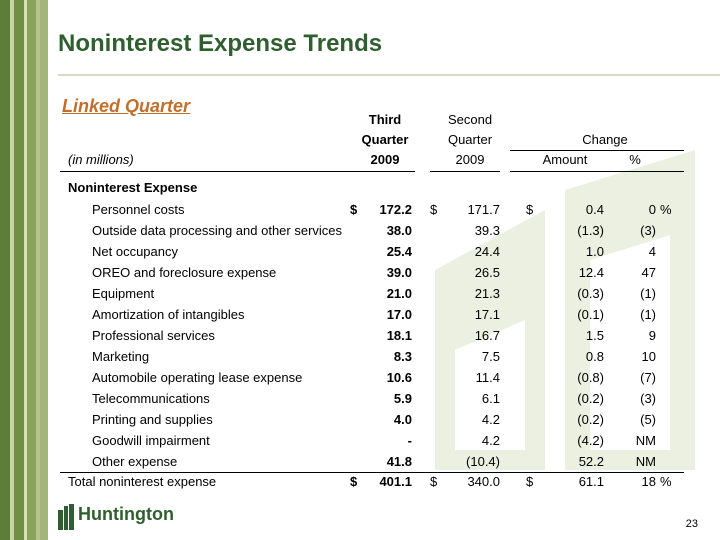 The height and width of the screenshot is (540, 720). Describe the element at coordinates (121, 356) in the screenshot. I see `row-label: Marketing` at that location.